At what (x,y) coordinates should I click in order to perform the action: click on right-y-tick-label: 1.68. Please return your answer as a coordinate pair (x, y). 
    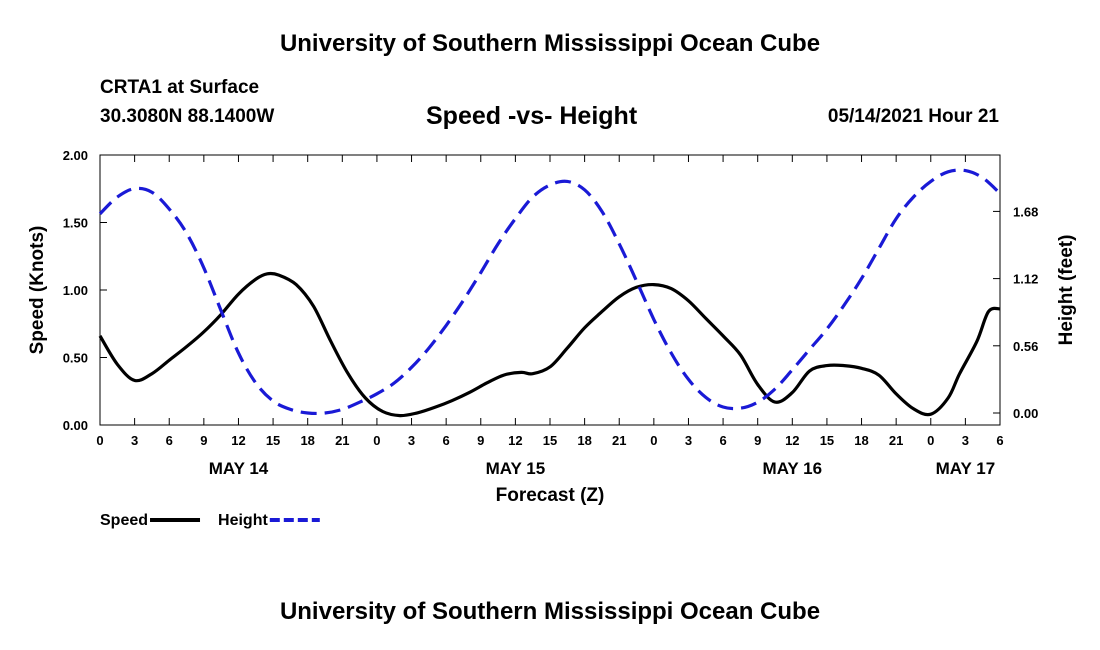
    Looking at the image, I should click on (1025, 211).